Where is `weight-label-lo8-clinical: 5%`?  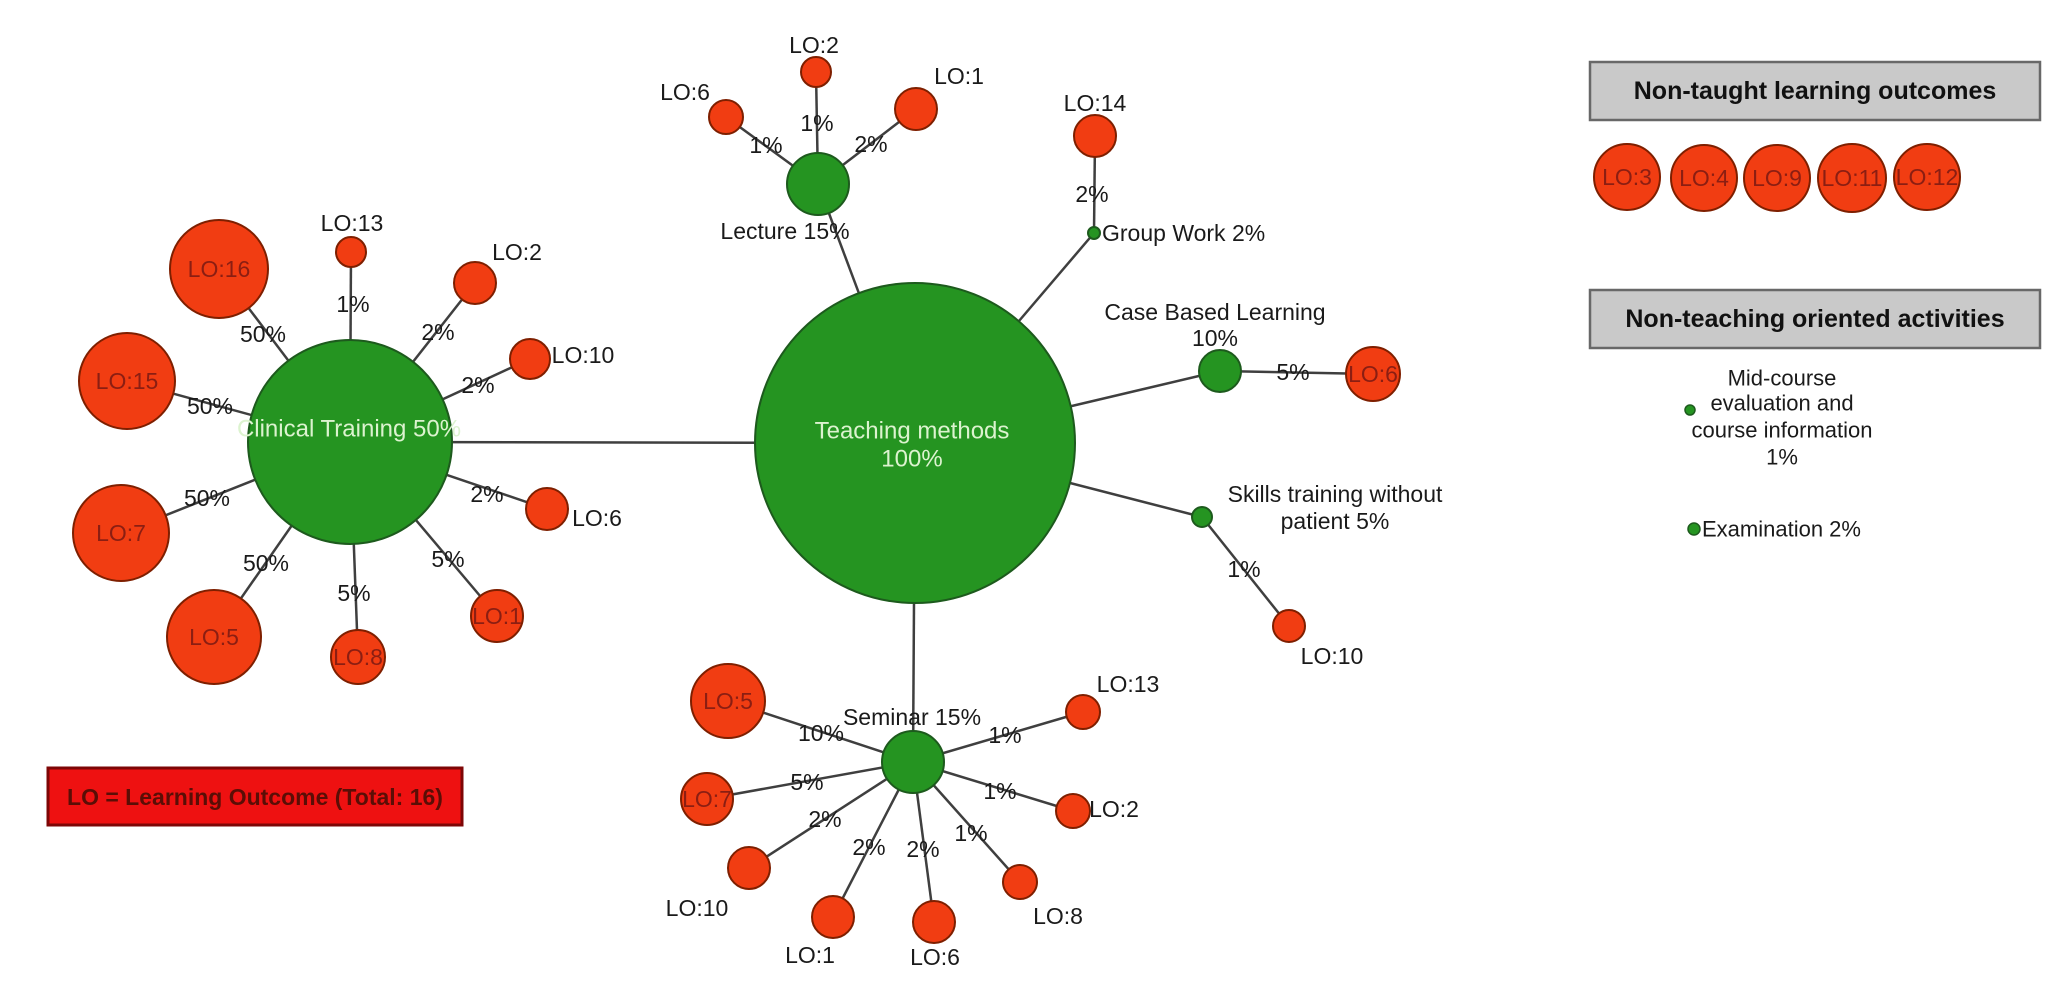 weight-label-lo8-clinical: 5% is located at coordinates (353, 593).